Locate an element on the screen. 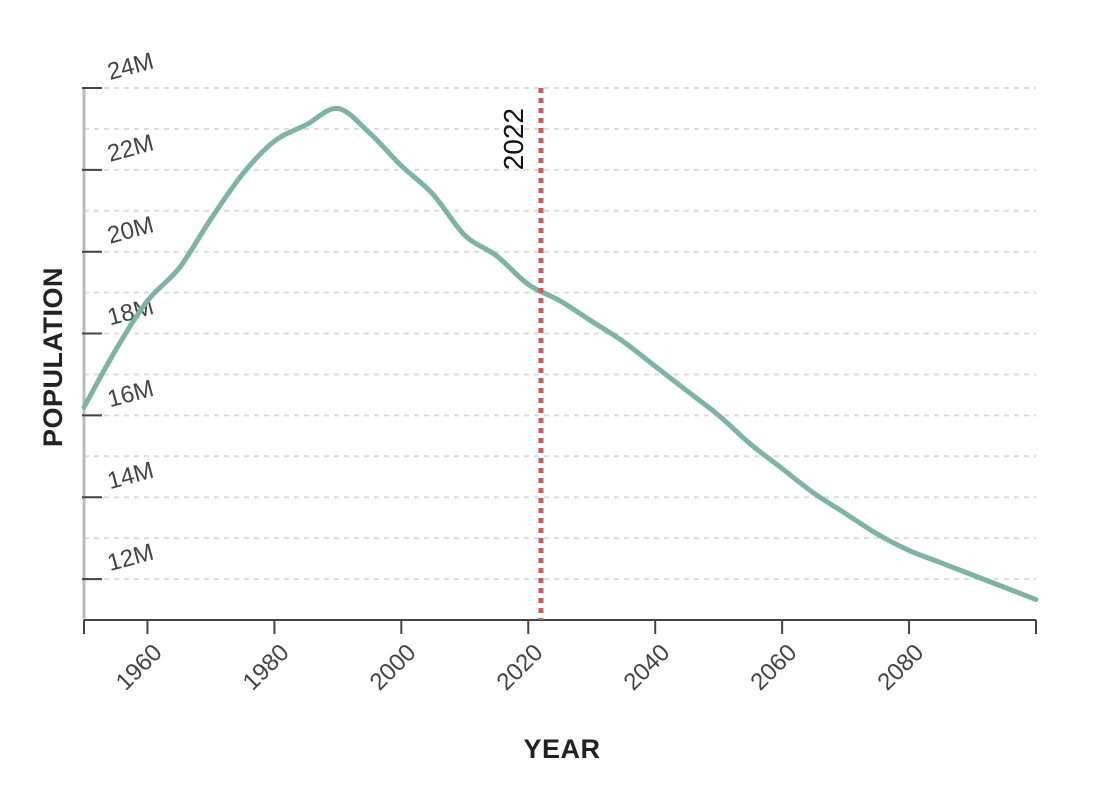  x-tick-label: 2020 is located at coordinates (520, 667).